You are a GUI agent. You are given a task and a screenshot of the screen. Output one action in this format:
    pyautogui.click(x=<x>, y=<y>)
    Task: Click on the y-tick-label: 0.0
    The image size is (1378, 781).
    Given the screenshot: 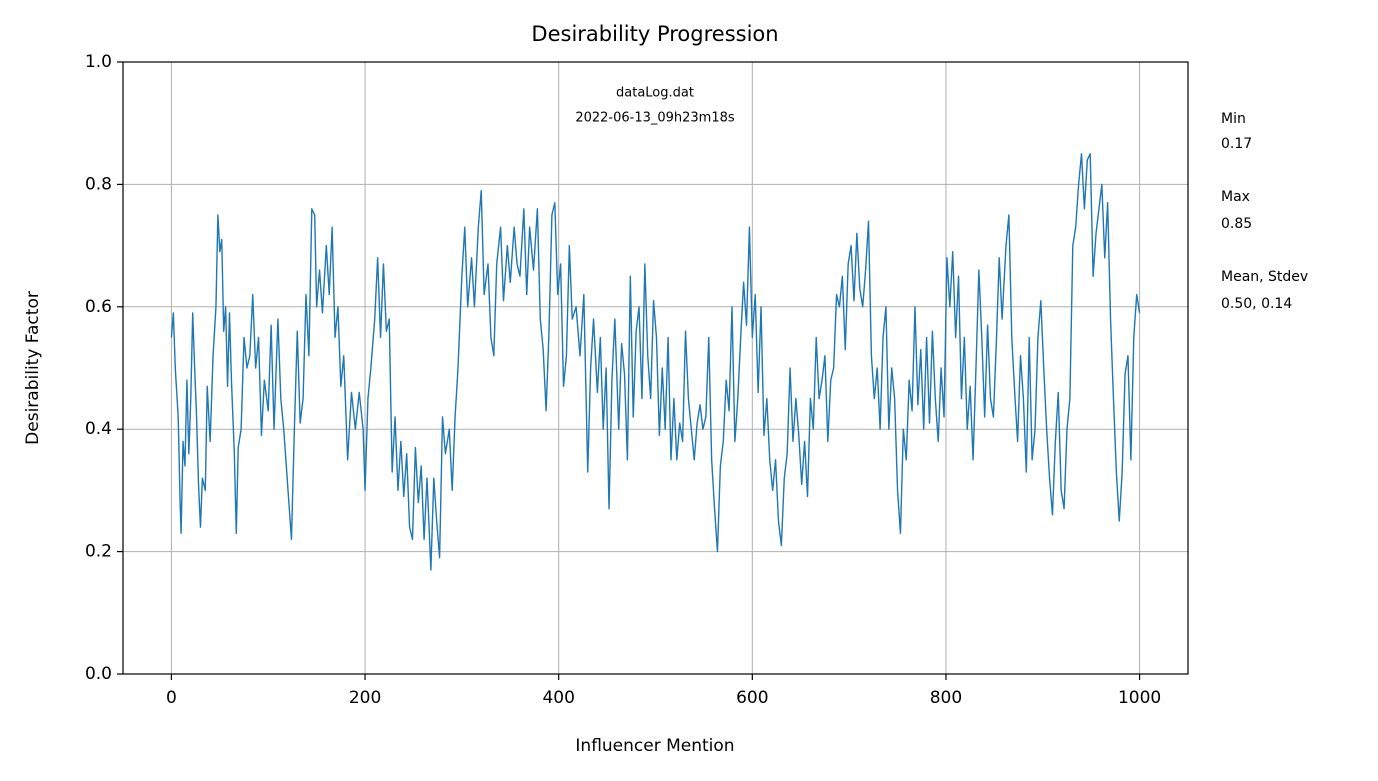 What is the action you would take?
    pyautogui.click(x=98, y=674)
    